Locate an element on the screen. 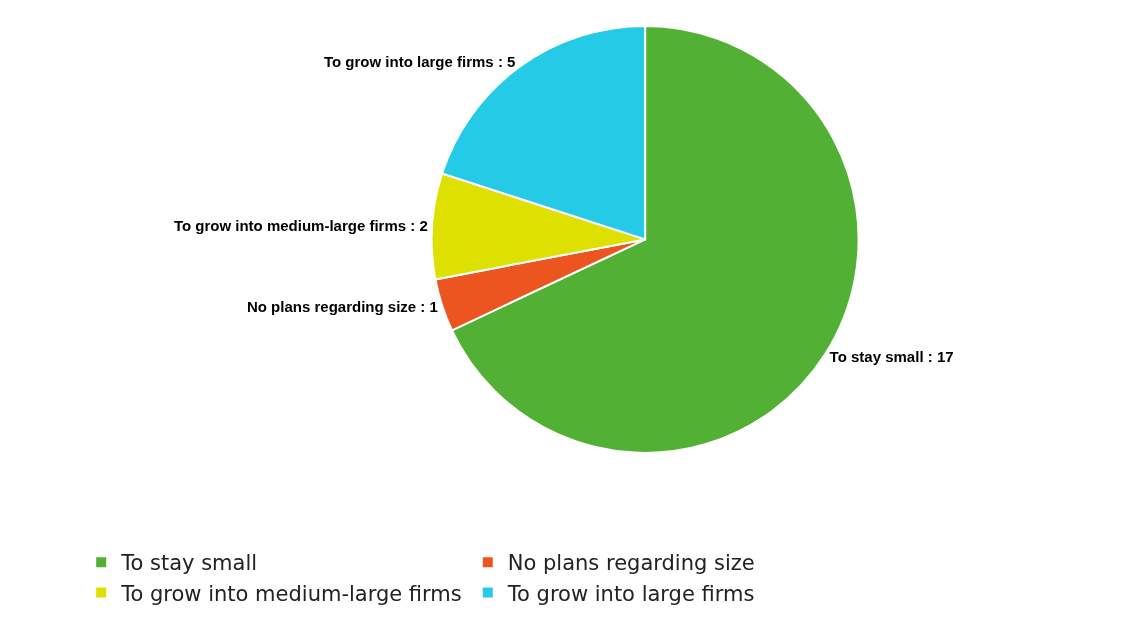 This screenshot has height=623, width=1128. data-label: No plans regarding size : 1 is located at coordinates (342, 306).